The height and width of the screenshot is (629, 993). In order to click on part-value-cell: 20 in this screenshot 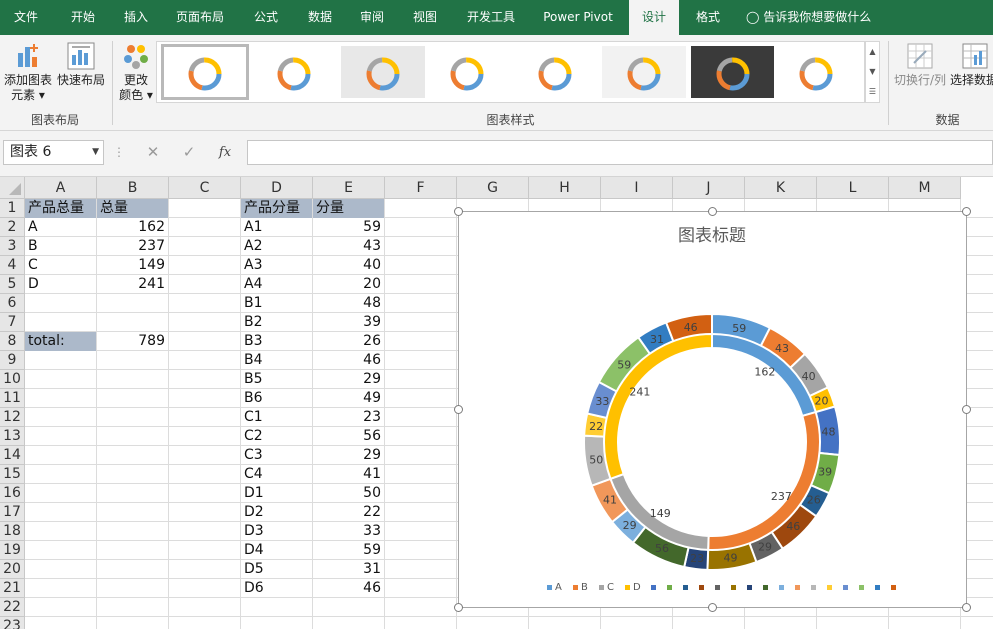, I will do `click(372, 284)`.